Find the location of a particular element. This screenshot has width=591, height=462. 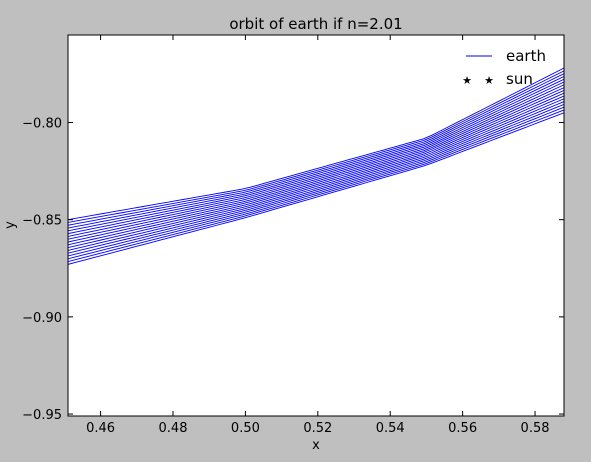

legend-earth-label: earth is located at coordinates (526, 56).